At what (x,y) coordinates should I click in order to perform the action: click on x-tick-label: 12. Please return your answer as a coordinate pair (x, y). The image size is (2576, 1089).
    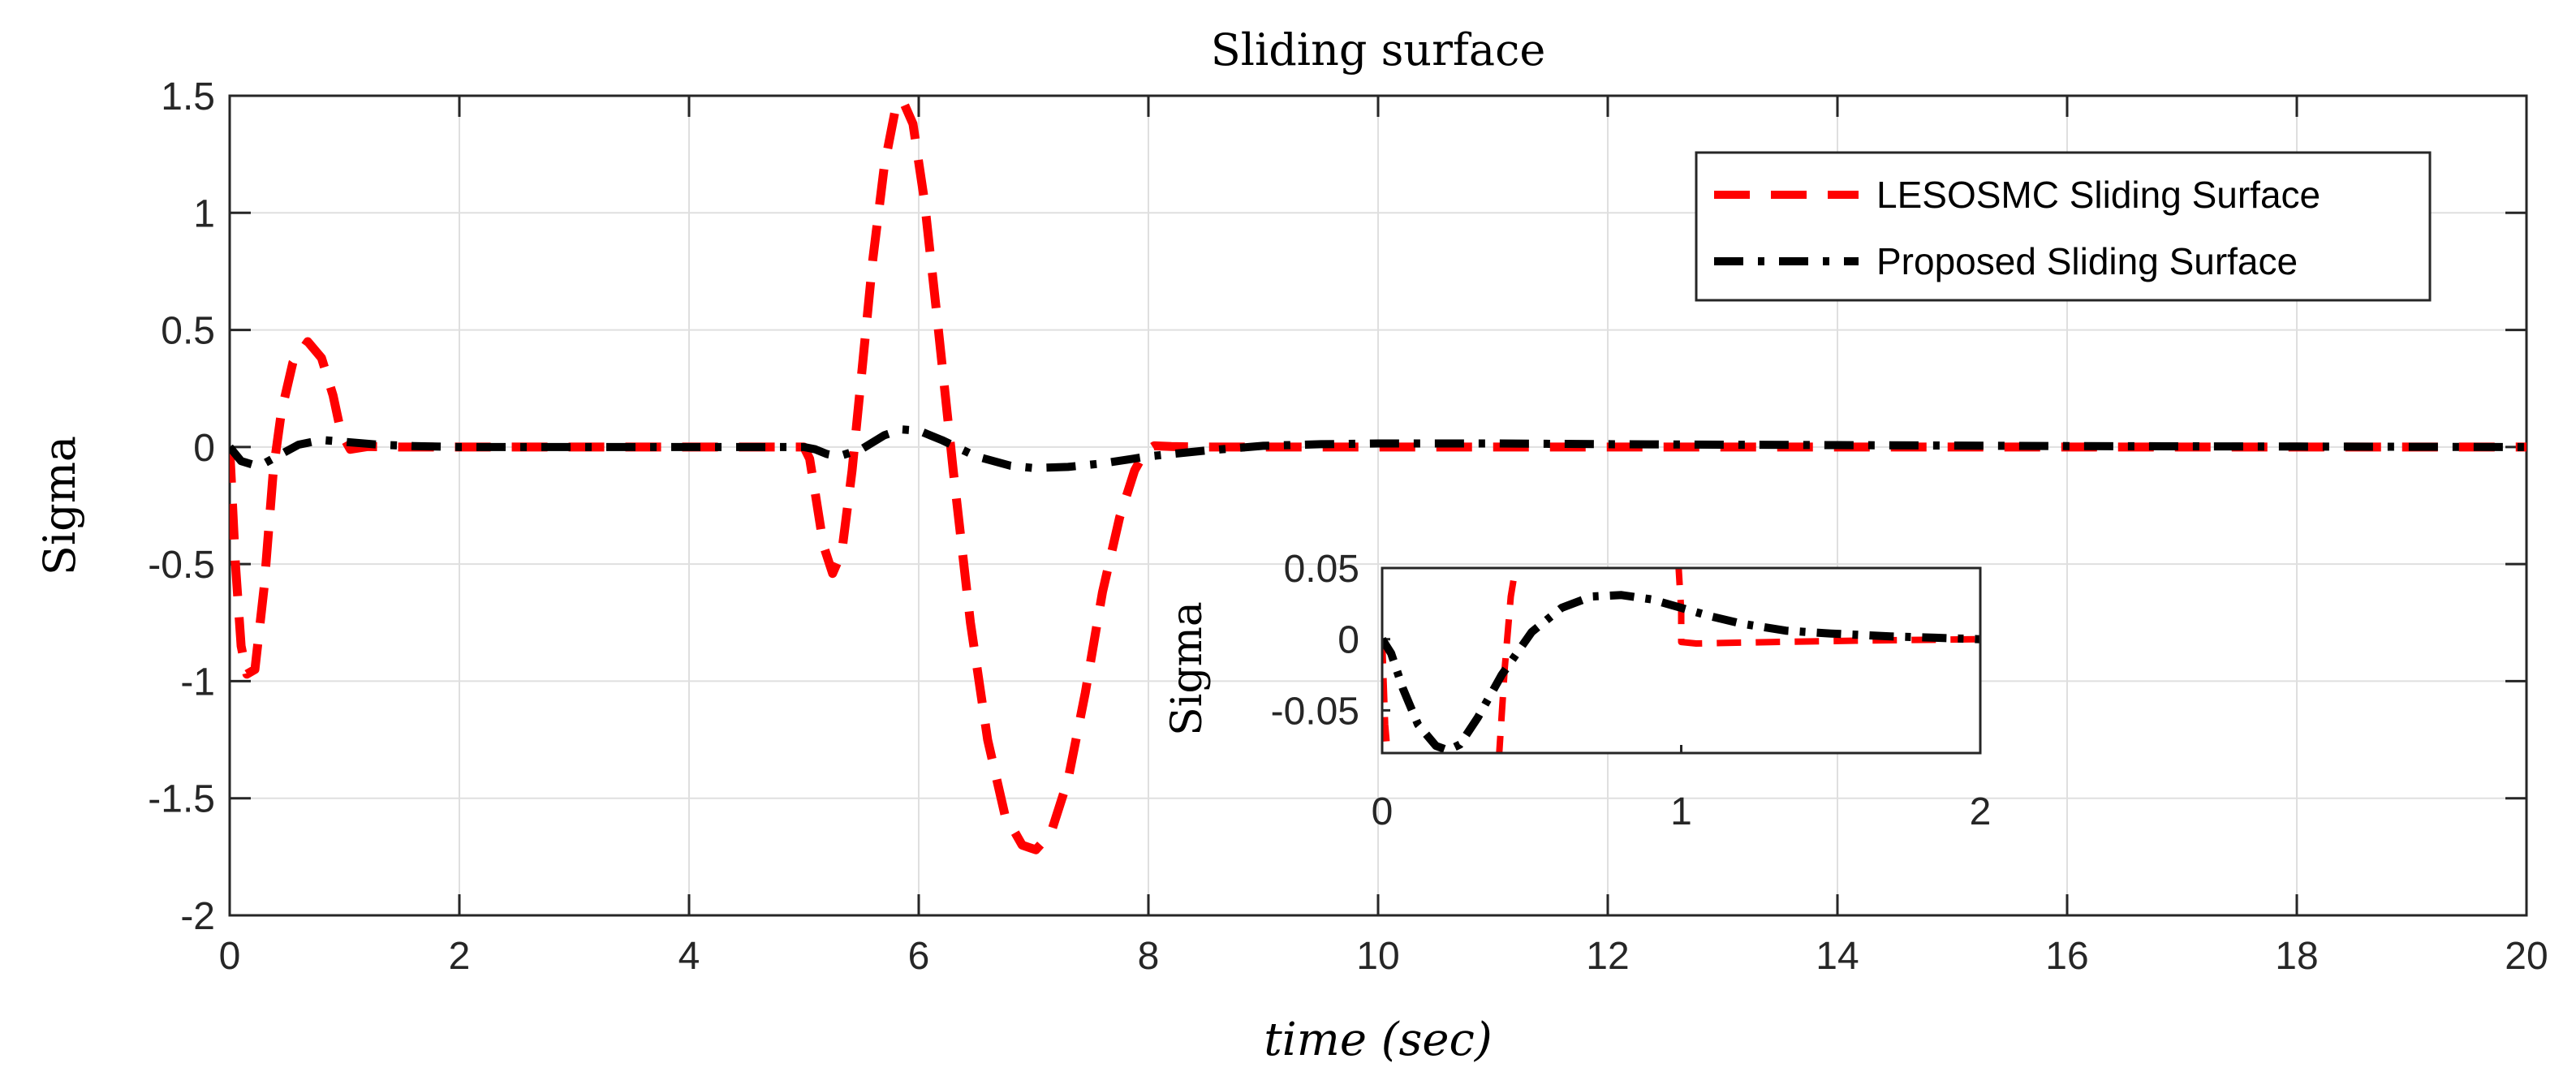
    Looking at the image, I should click on (1608, 956).